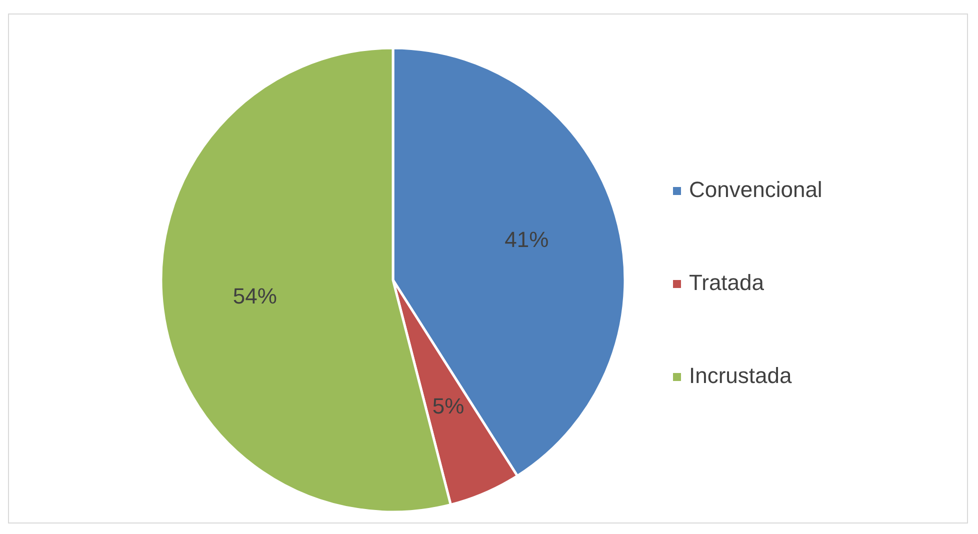 The height and width of the screenshot is (534, 978). Describe the element at coordinates (755, 189) in the screenshot. I see `legend-label: Convencional` at that location.